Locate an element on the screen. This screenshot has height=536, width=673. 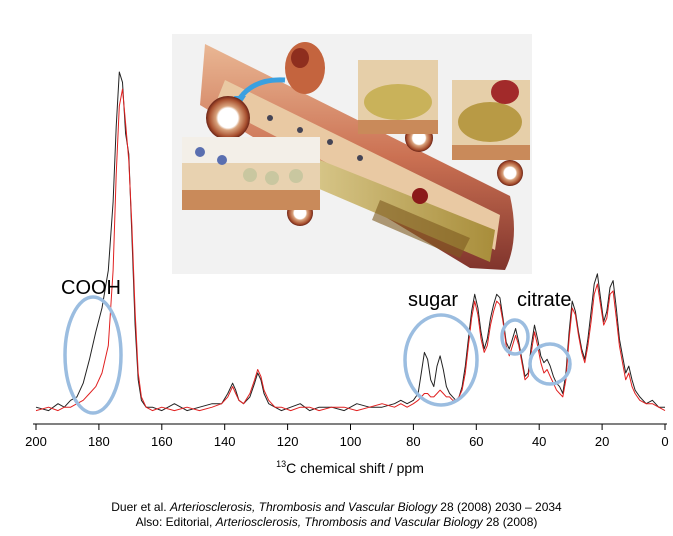
x-tick-label: 80 is located at coordinates (413, 441).